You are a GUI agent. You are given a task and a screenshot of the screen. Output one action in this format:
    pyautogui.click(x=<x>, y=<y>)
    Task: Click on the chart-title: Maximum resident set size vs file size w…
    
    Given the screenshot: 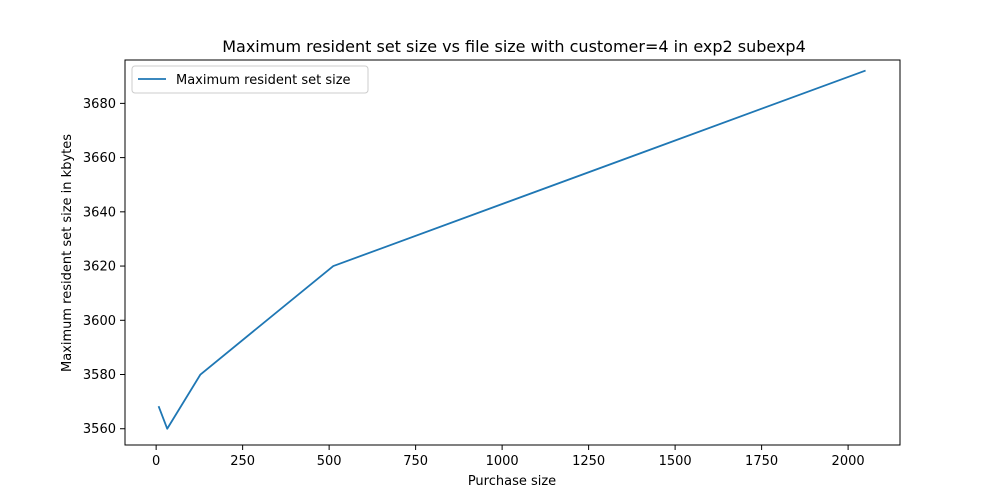 What is the action you would take?
    pyautogui.click(x=514, y=46)
    